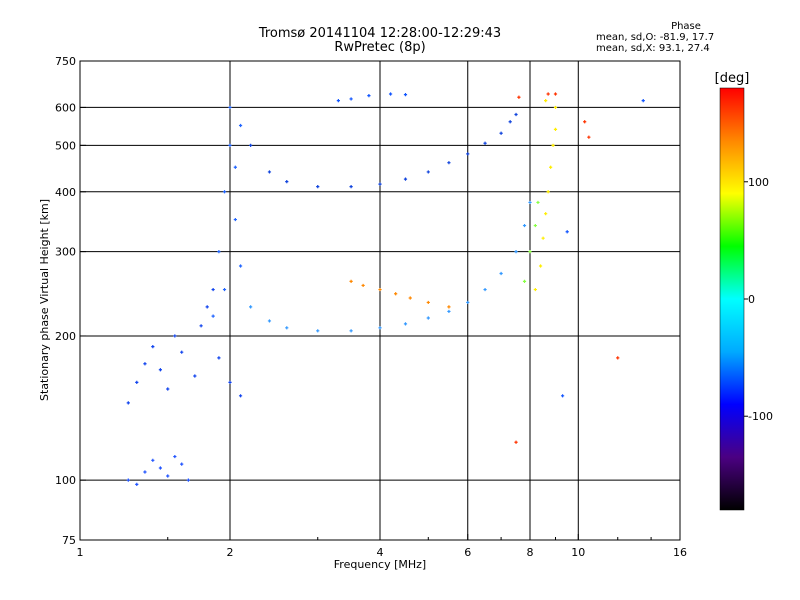  Describe the element at coordinates (65, 107) in the screenshot. I see `y-tick-label: 600` at that location.